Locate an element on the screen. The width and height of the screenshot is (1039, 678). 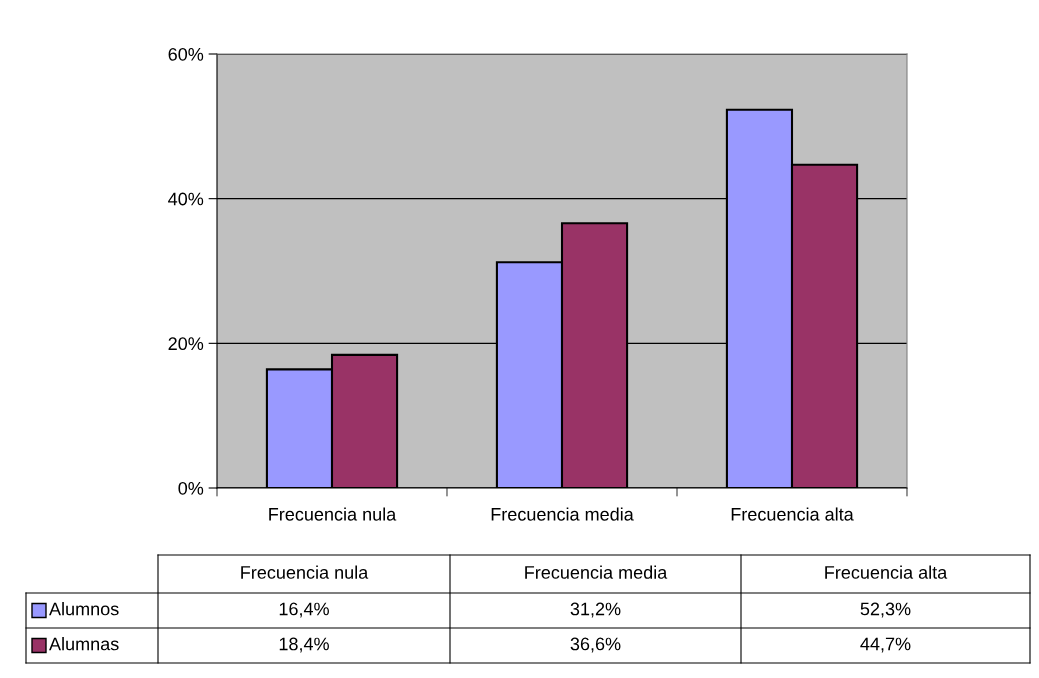
category-label: Frecuencia nula is located at coordinates (305, 572).